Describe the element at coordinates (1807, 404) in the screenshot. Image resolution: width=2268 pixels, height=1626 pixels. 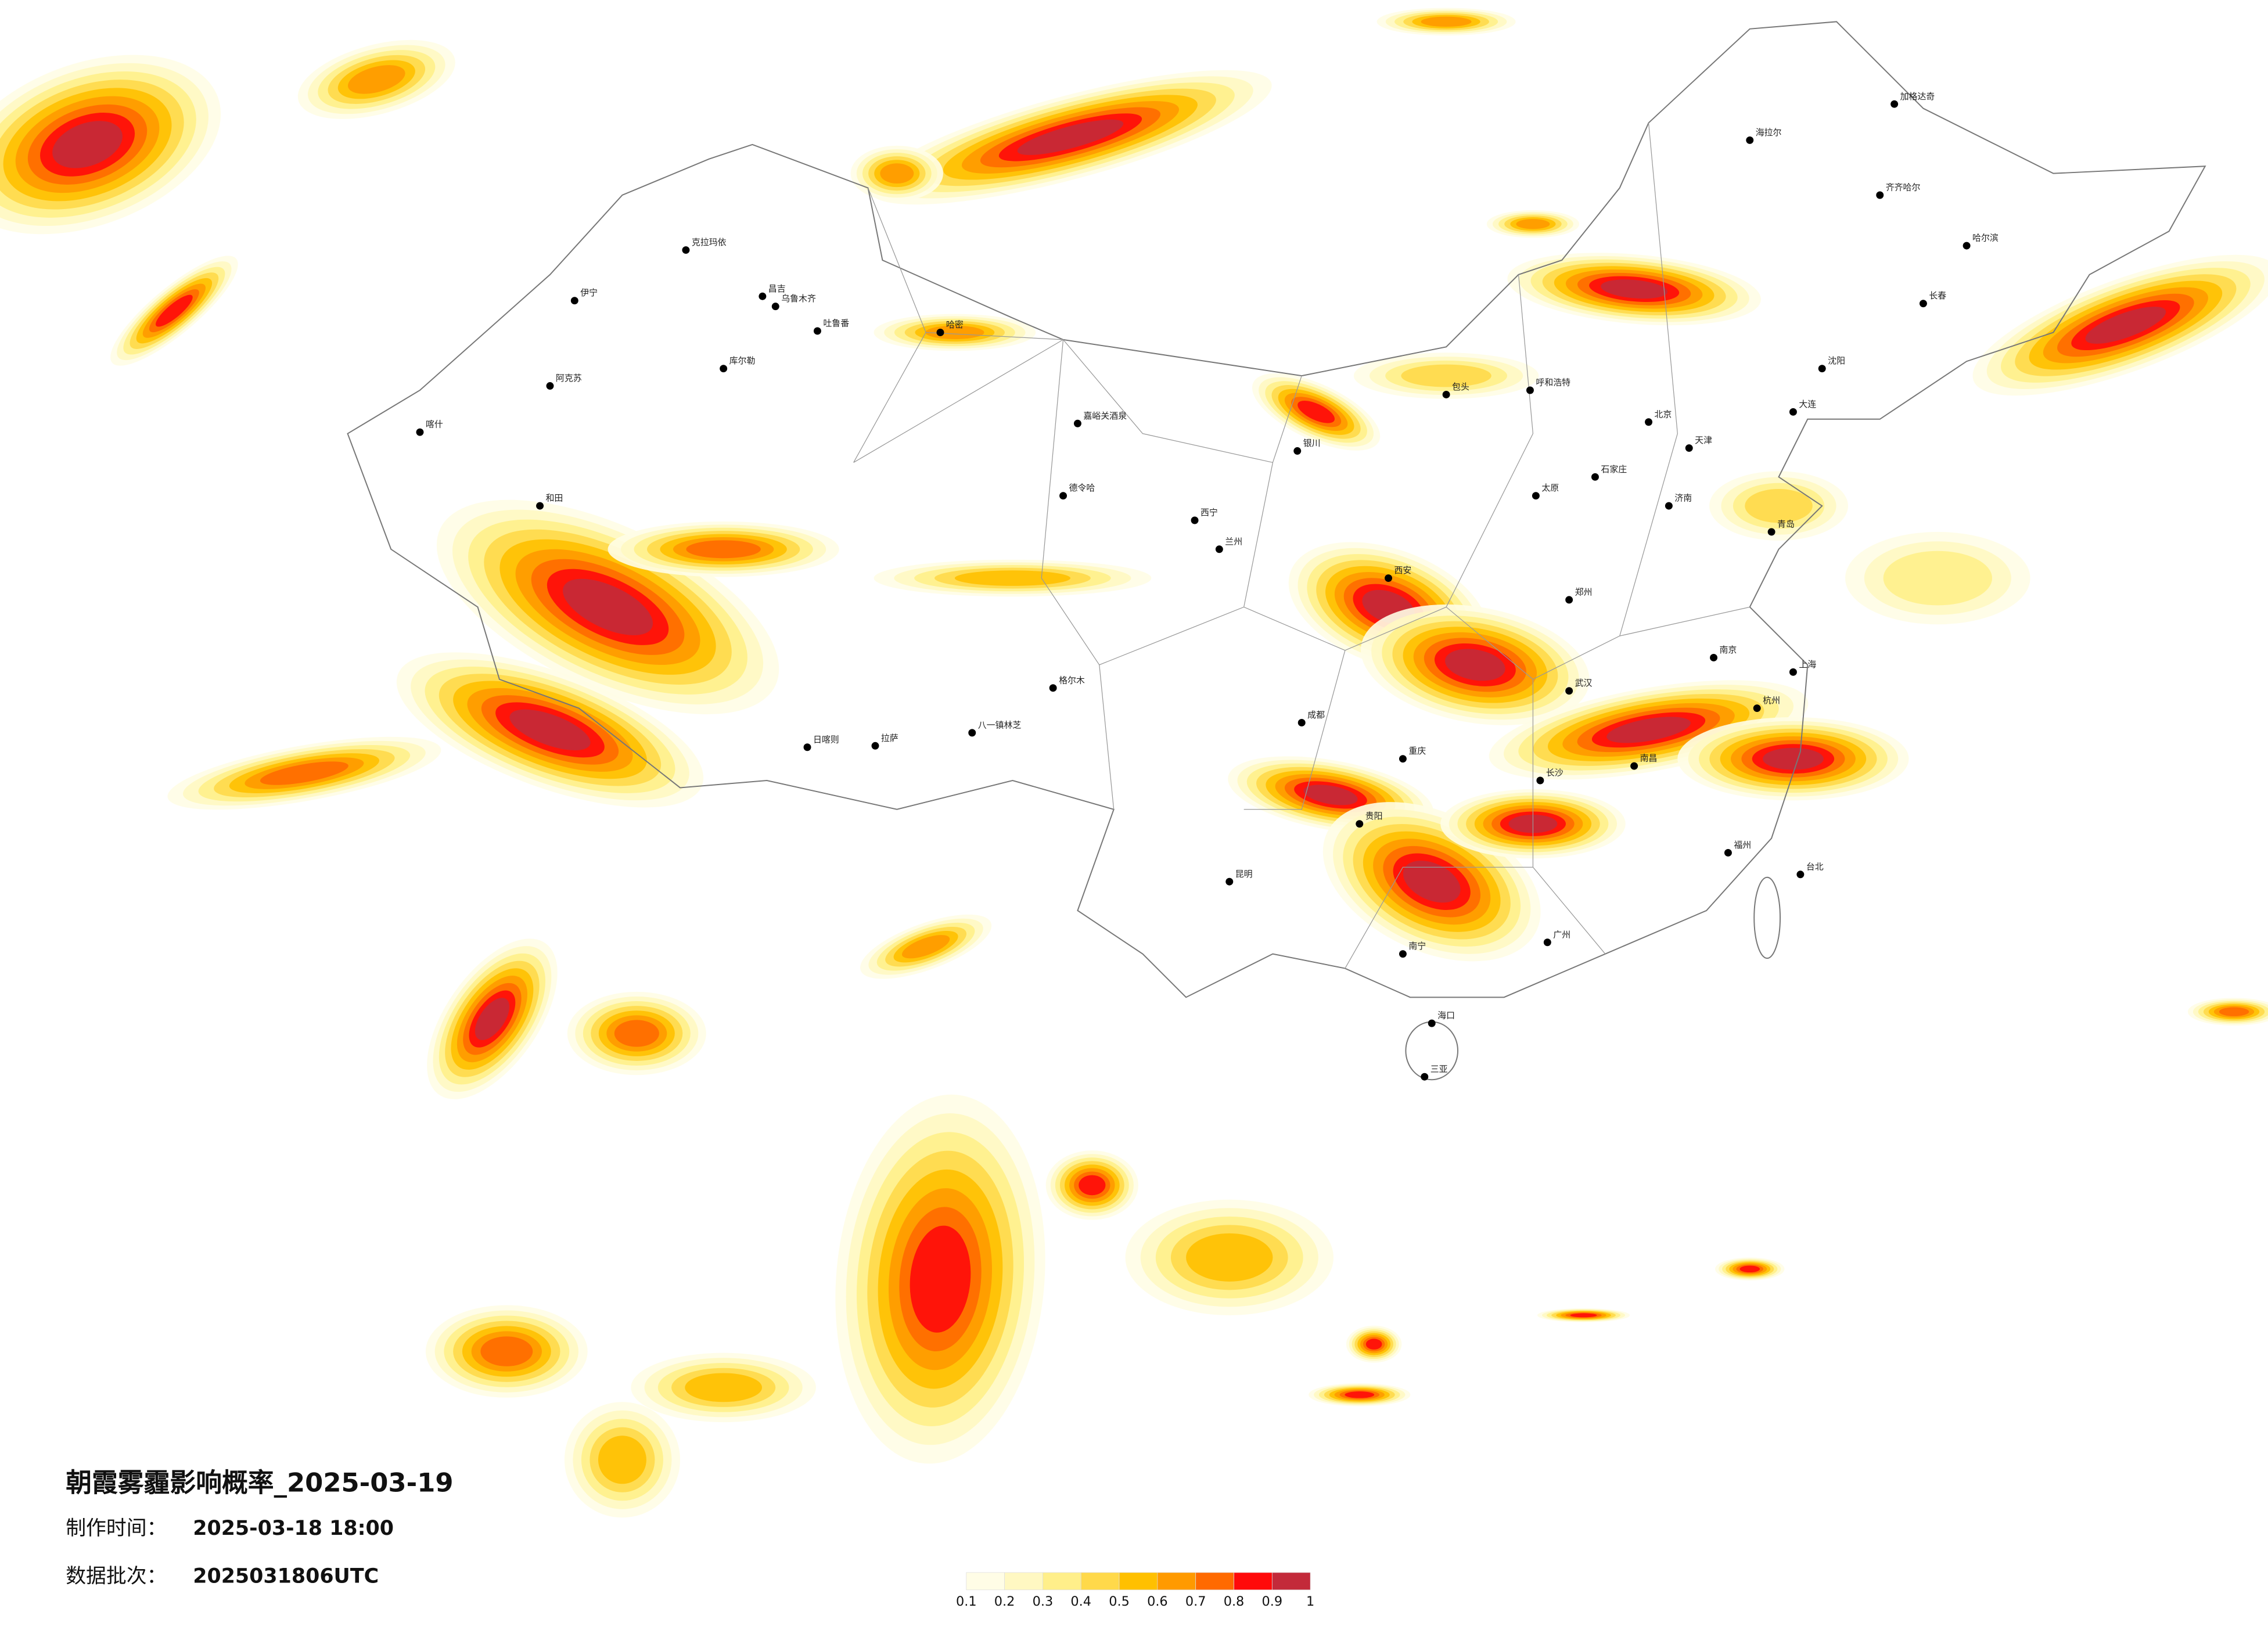
I see `city-label: 大连` at that location.